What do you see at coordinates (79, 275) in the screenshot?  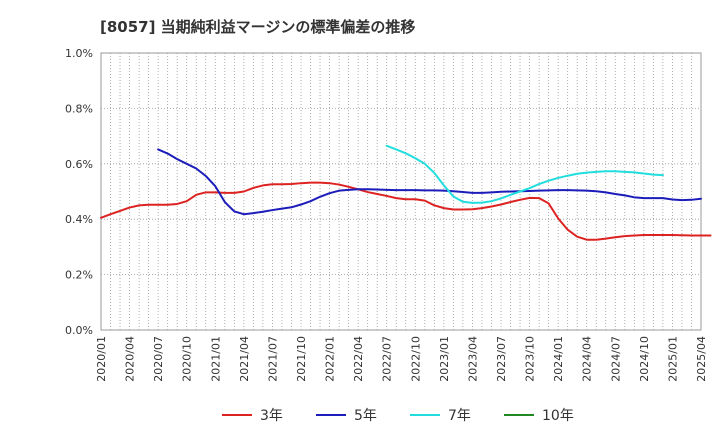 I see `y-tick-label: 0.2%` at bounding box center [79, 275].